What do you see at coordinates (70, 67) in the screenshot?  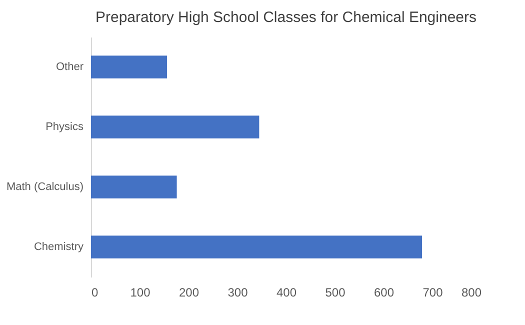 I see `y-tick-label: Other` at bounding box center [70, 67].